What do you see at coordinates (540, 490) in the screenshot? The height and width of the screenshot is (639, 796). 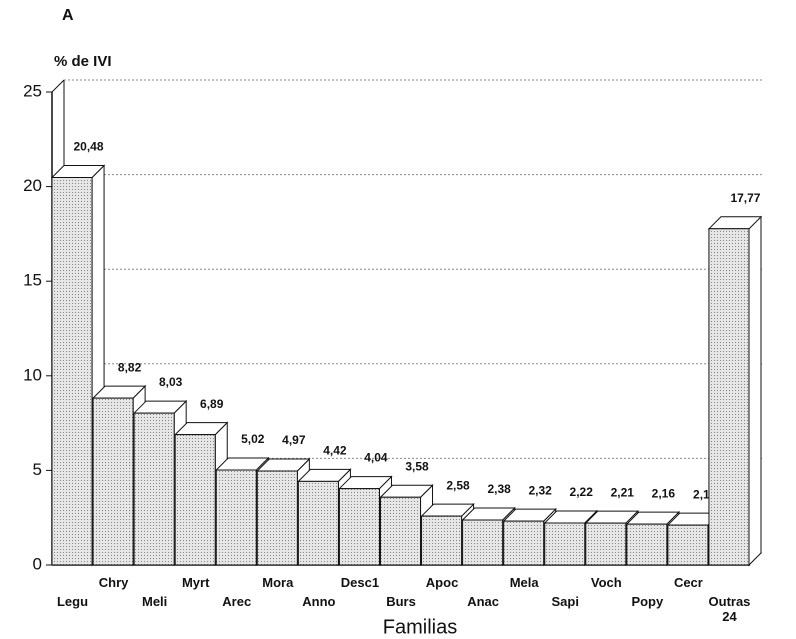 I see `data-label: 2,32` at bounding box center [540, 490].